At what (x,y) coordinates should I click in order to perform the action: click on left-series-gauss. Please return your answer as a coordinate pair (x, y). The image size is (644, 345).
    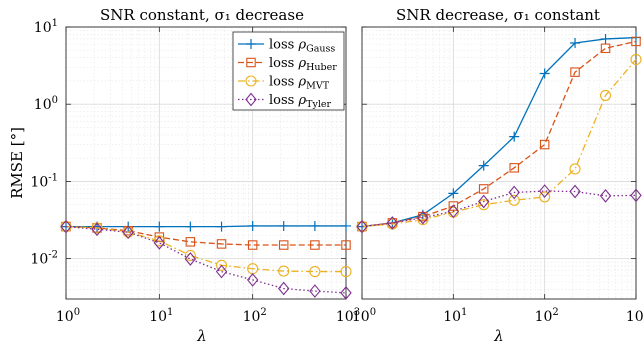
    Looking at the image, I should click on (206, 226).